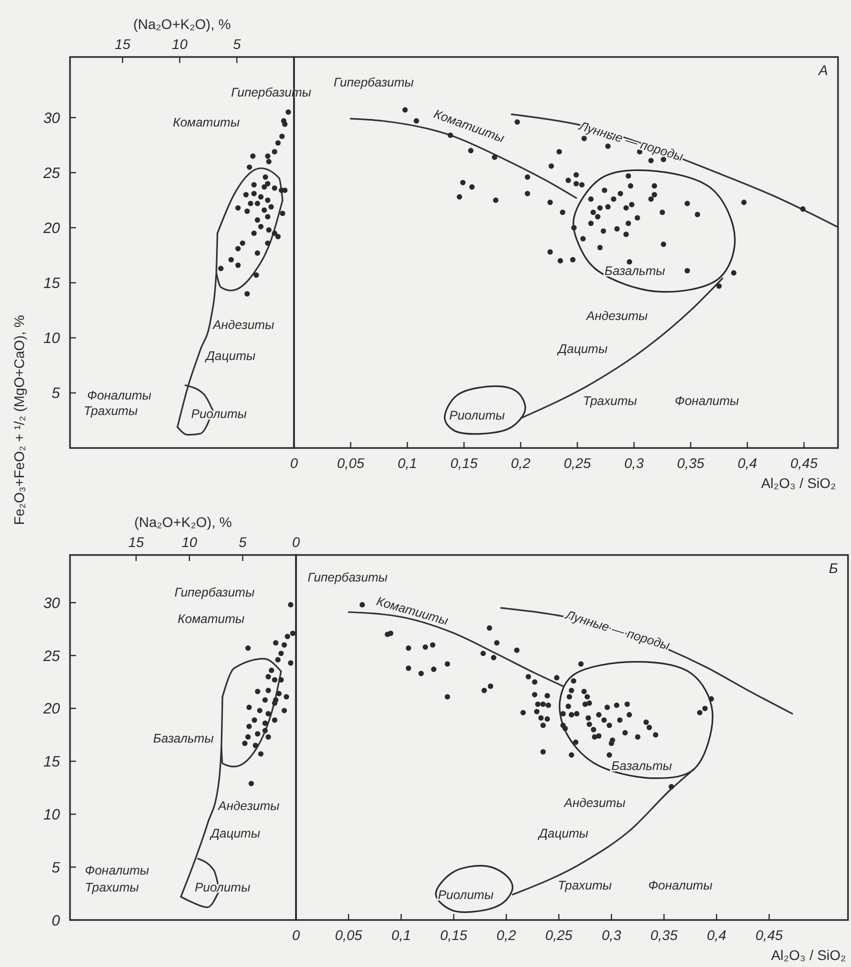 This screenshot has width=851, height=967. What do you see at coordinates (56, 921) in the screenshot?
I see `y-tick-label: 0` at bounding box center [56, 921].